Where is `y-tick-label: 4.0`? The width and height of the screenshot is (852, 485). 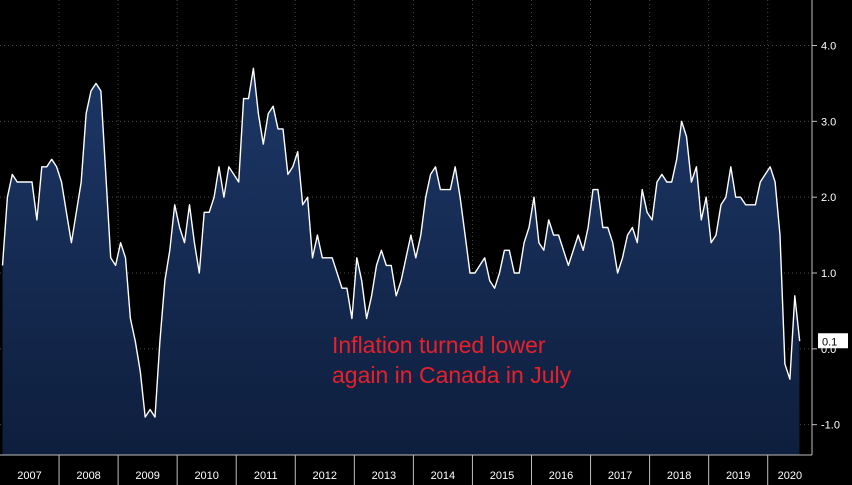 y-tick-label: 4.0 is located at coordinates (828, 47).